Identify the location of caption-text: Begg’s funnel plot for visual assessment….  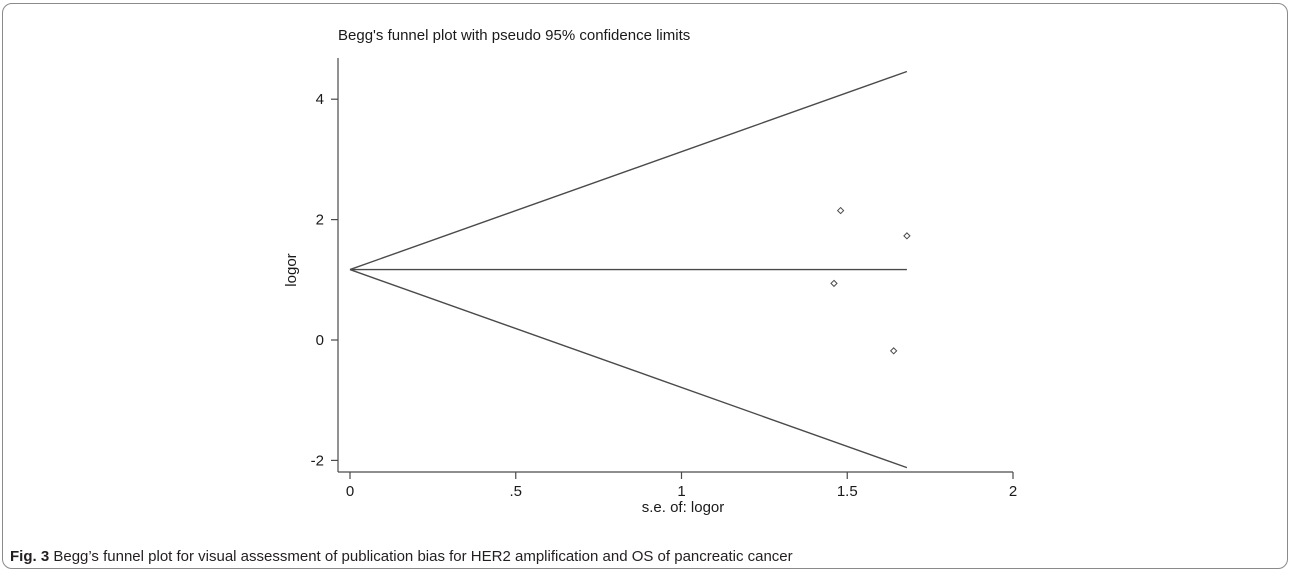
(423, 556).